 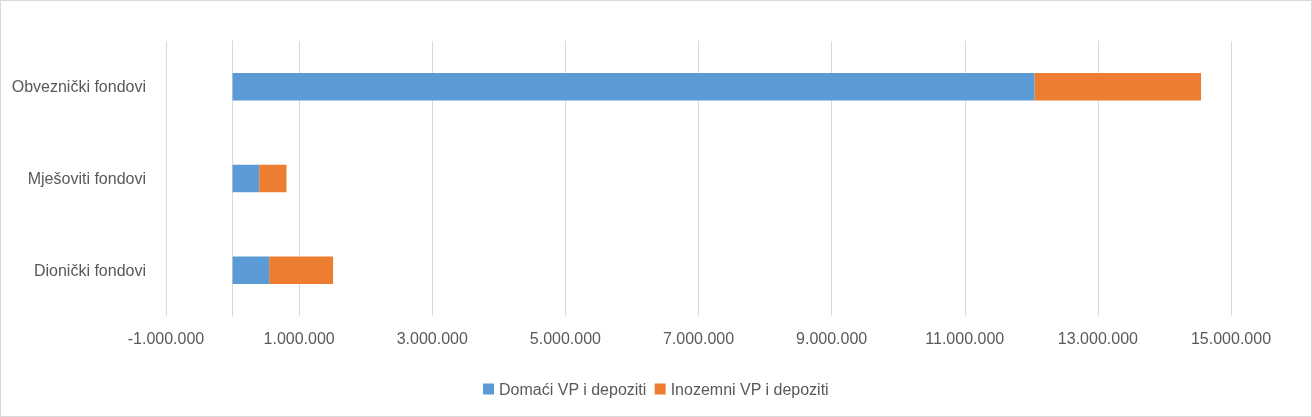 I want to click on x-tick-label: -1.000.000, so click(x=166, y=338).